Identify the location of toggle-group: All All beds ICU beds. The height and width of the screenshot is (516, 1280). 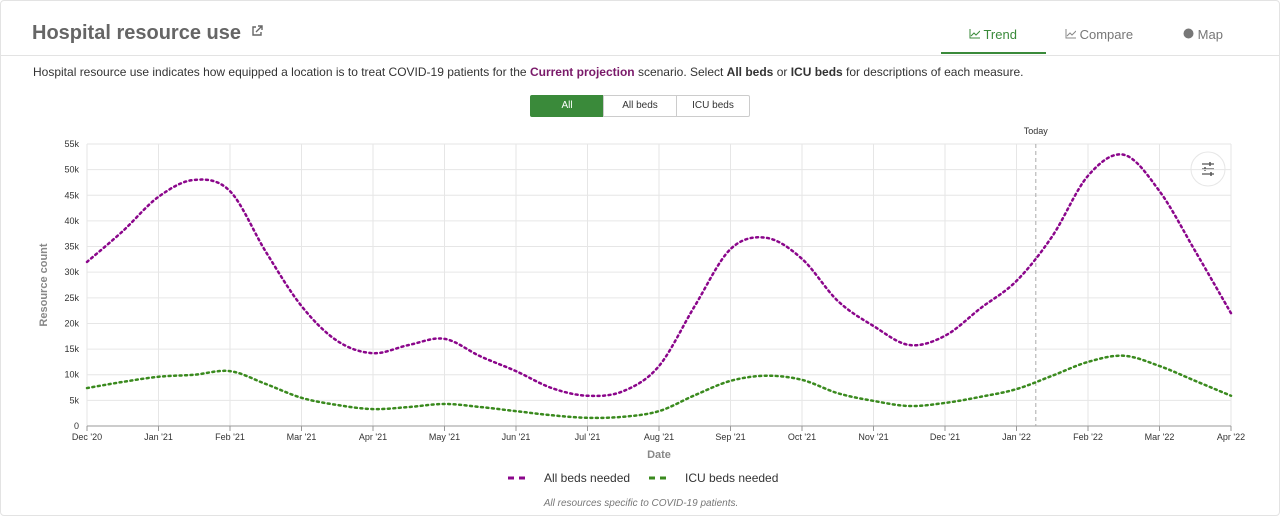
(640, 106).